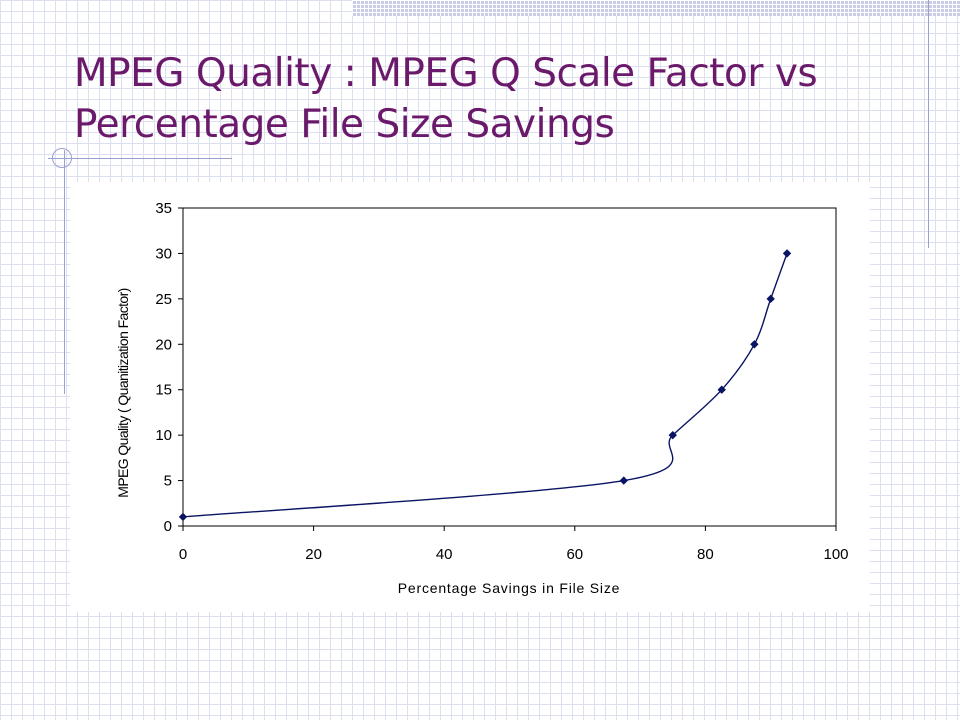  Describe the element at coordinates (509, 588) in the screenshot. I see `x-axis-label: Percentage Savings in File Size` at that location.